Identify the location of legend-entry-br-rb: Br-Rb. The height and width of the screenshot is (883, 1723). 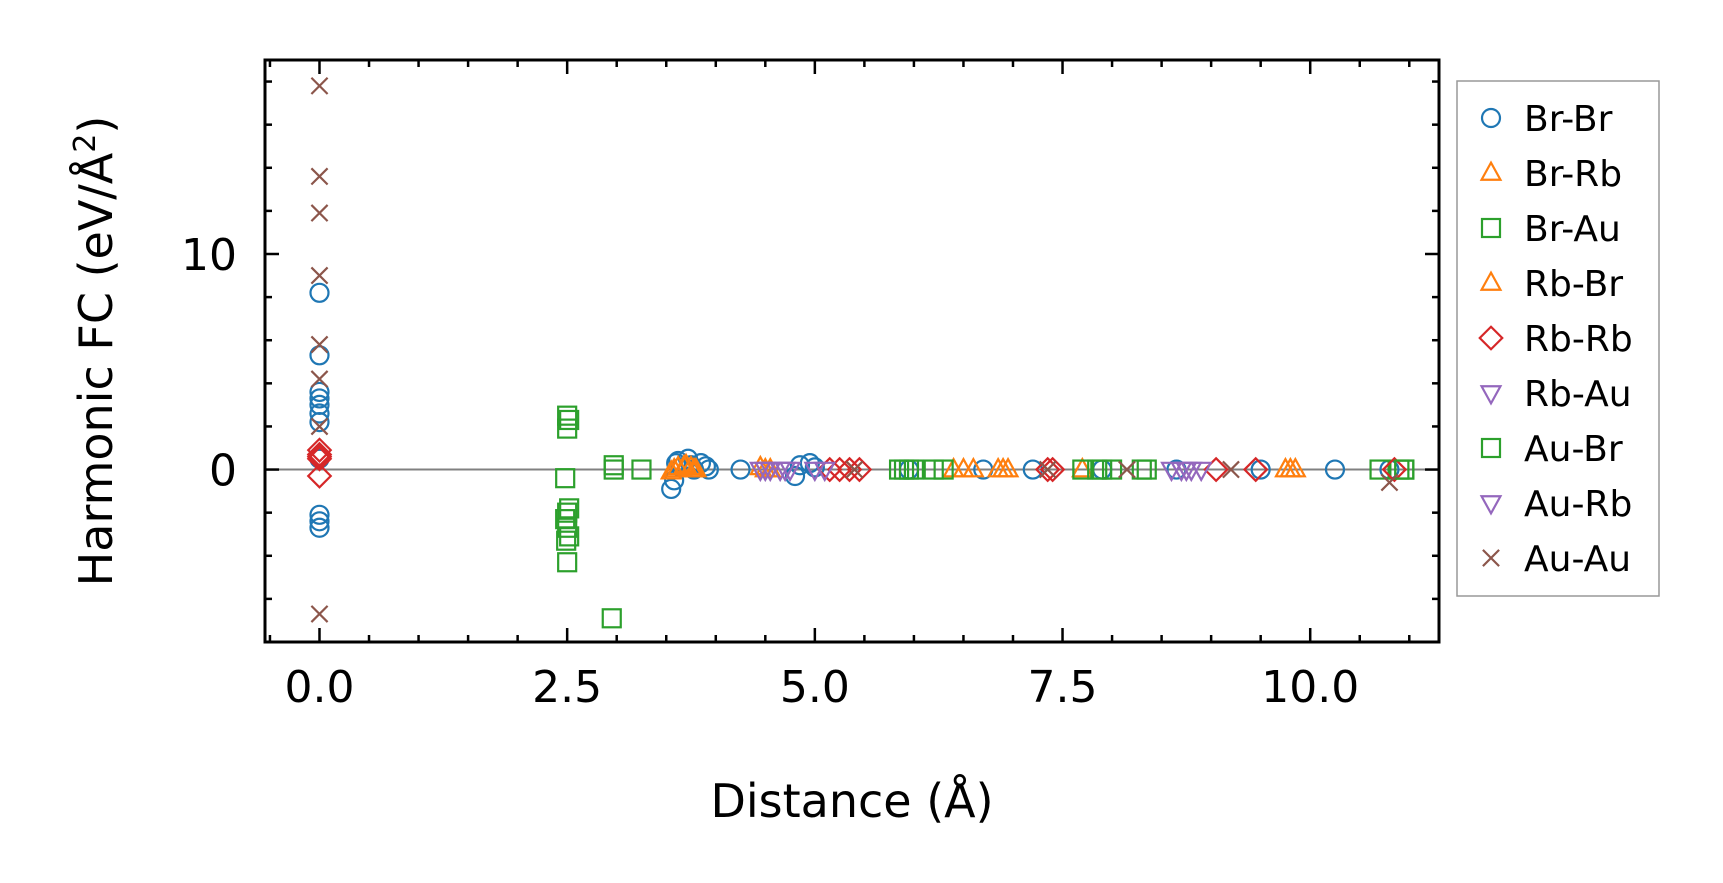
(1550, 174).